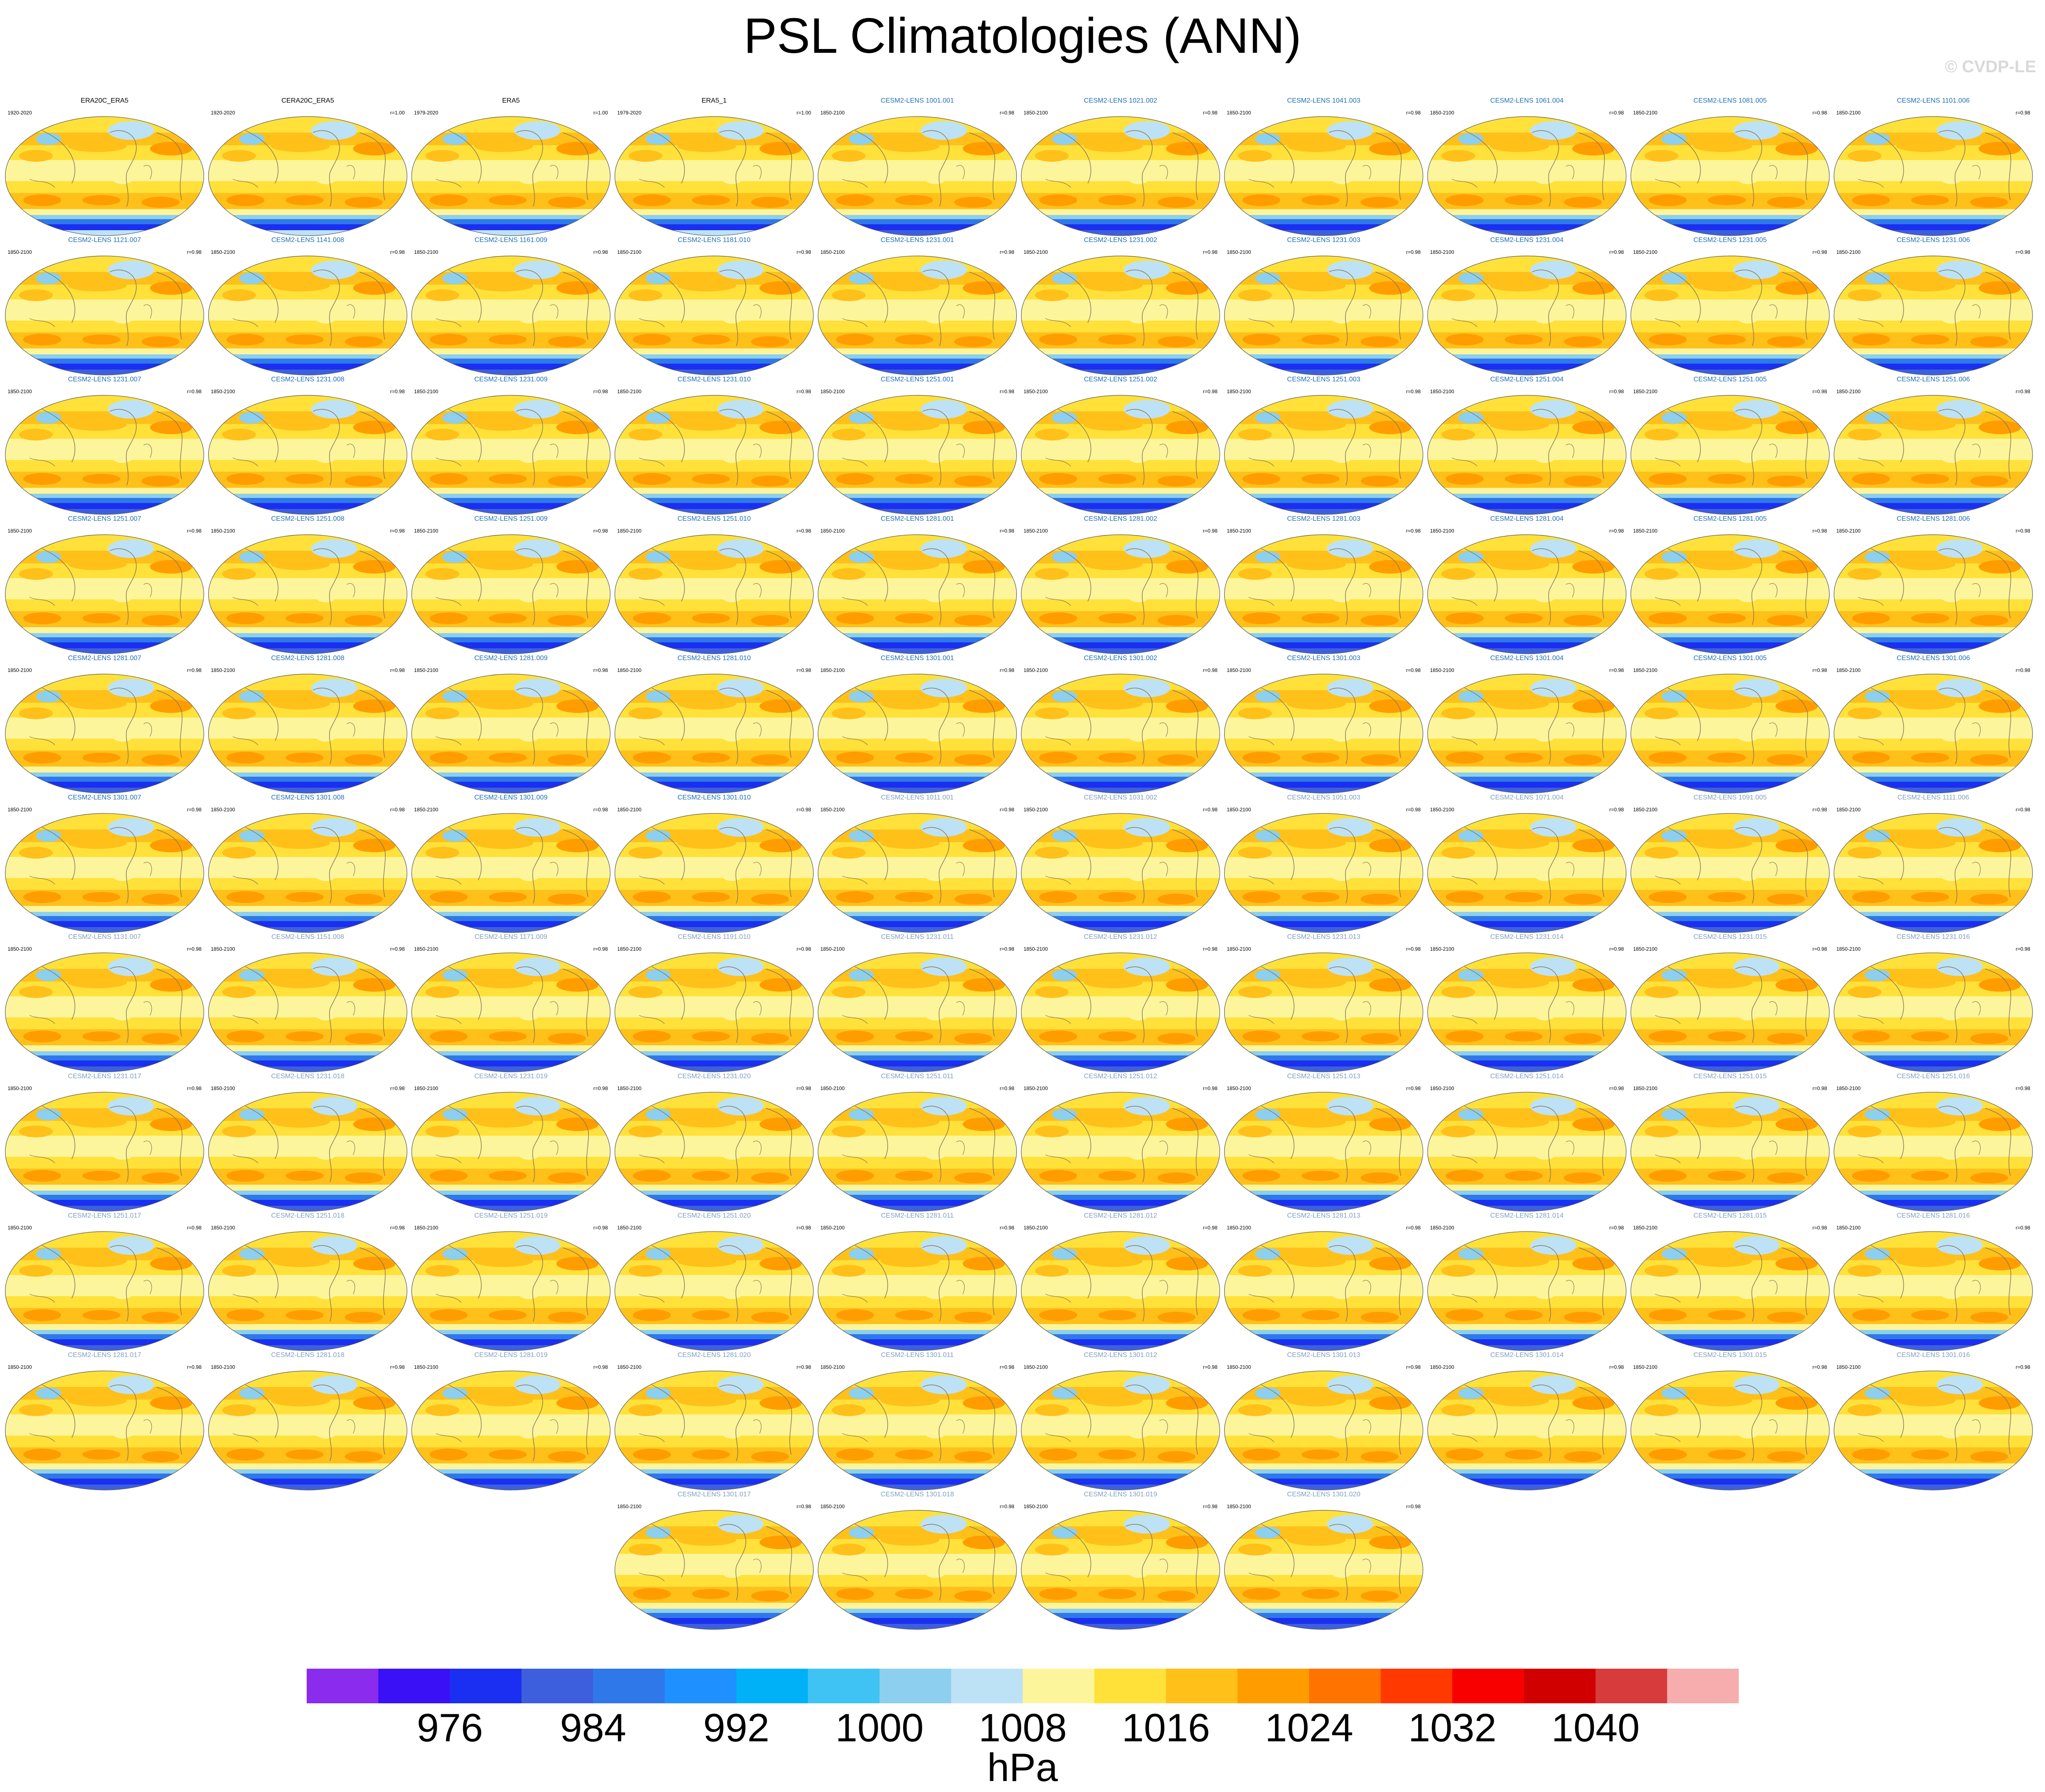 Image resolution: width=2045 pixels, height=1792 pixels. What do you see at coordinates (511, 379) in the screenshot?
I see `panel-title: CESM2-LENS 1231.009` at bounding box center [511, 379].